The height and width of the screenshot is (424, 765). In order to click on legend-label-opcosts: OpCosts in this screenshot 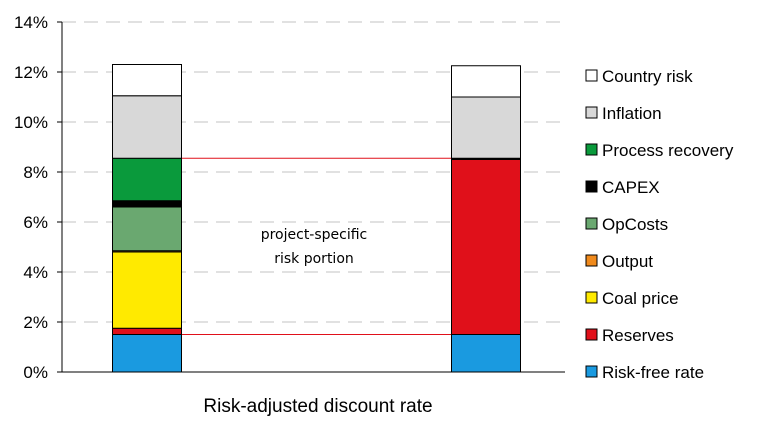, I will do `click(635, 224)`.